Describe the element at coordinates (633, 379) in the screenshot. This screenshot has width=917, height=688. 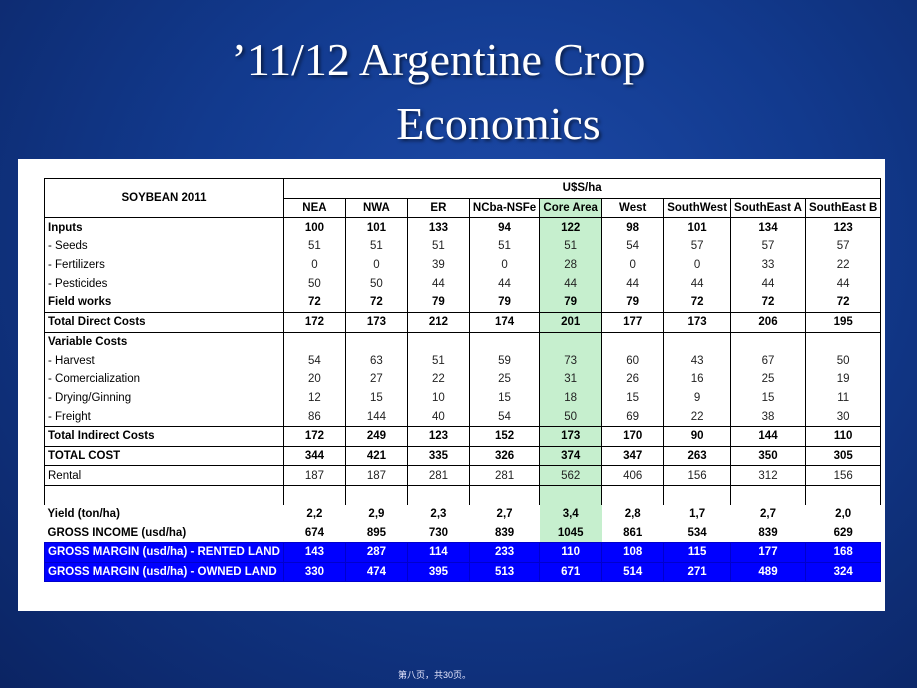
I see `table-cell: 26` at that location.